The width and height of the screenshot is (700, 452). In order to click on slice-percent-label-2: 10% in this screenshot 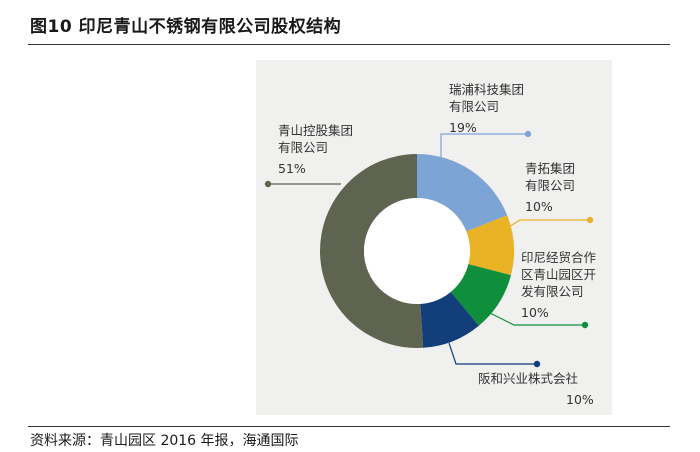, I will do `click(535, 312)`.